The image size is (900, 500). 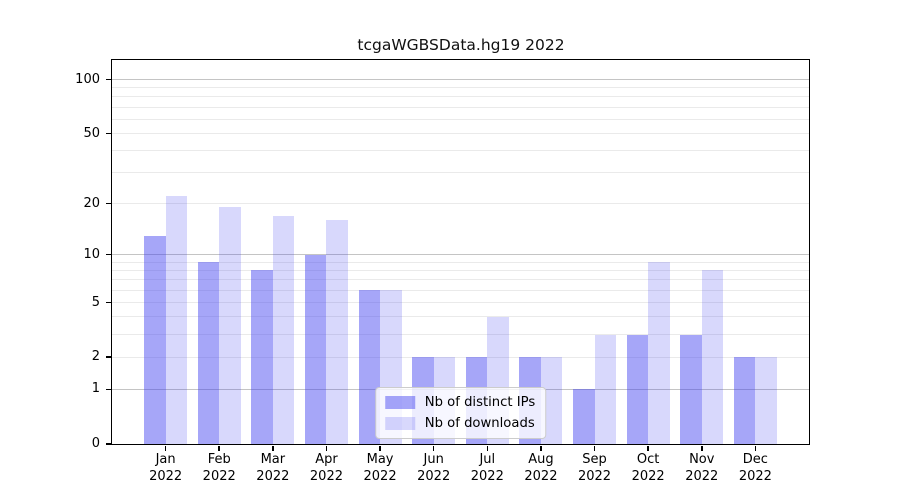 What do you see at coordinates (155, 339) in the screenshot?
I see `bar-ips-jan` at bounding box center [155, 339].